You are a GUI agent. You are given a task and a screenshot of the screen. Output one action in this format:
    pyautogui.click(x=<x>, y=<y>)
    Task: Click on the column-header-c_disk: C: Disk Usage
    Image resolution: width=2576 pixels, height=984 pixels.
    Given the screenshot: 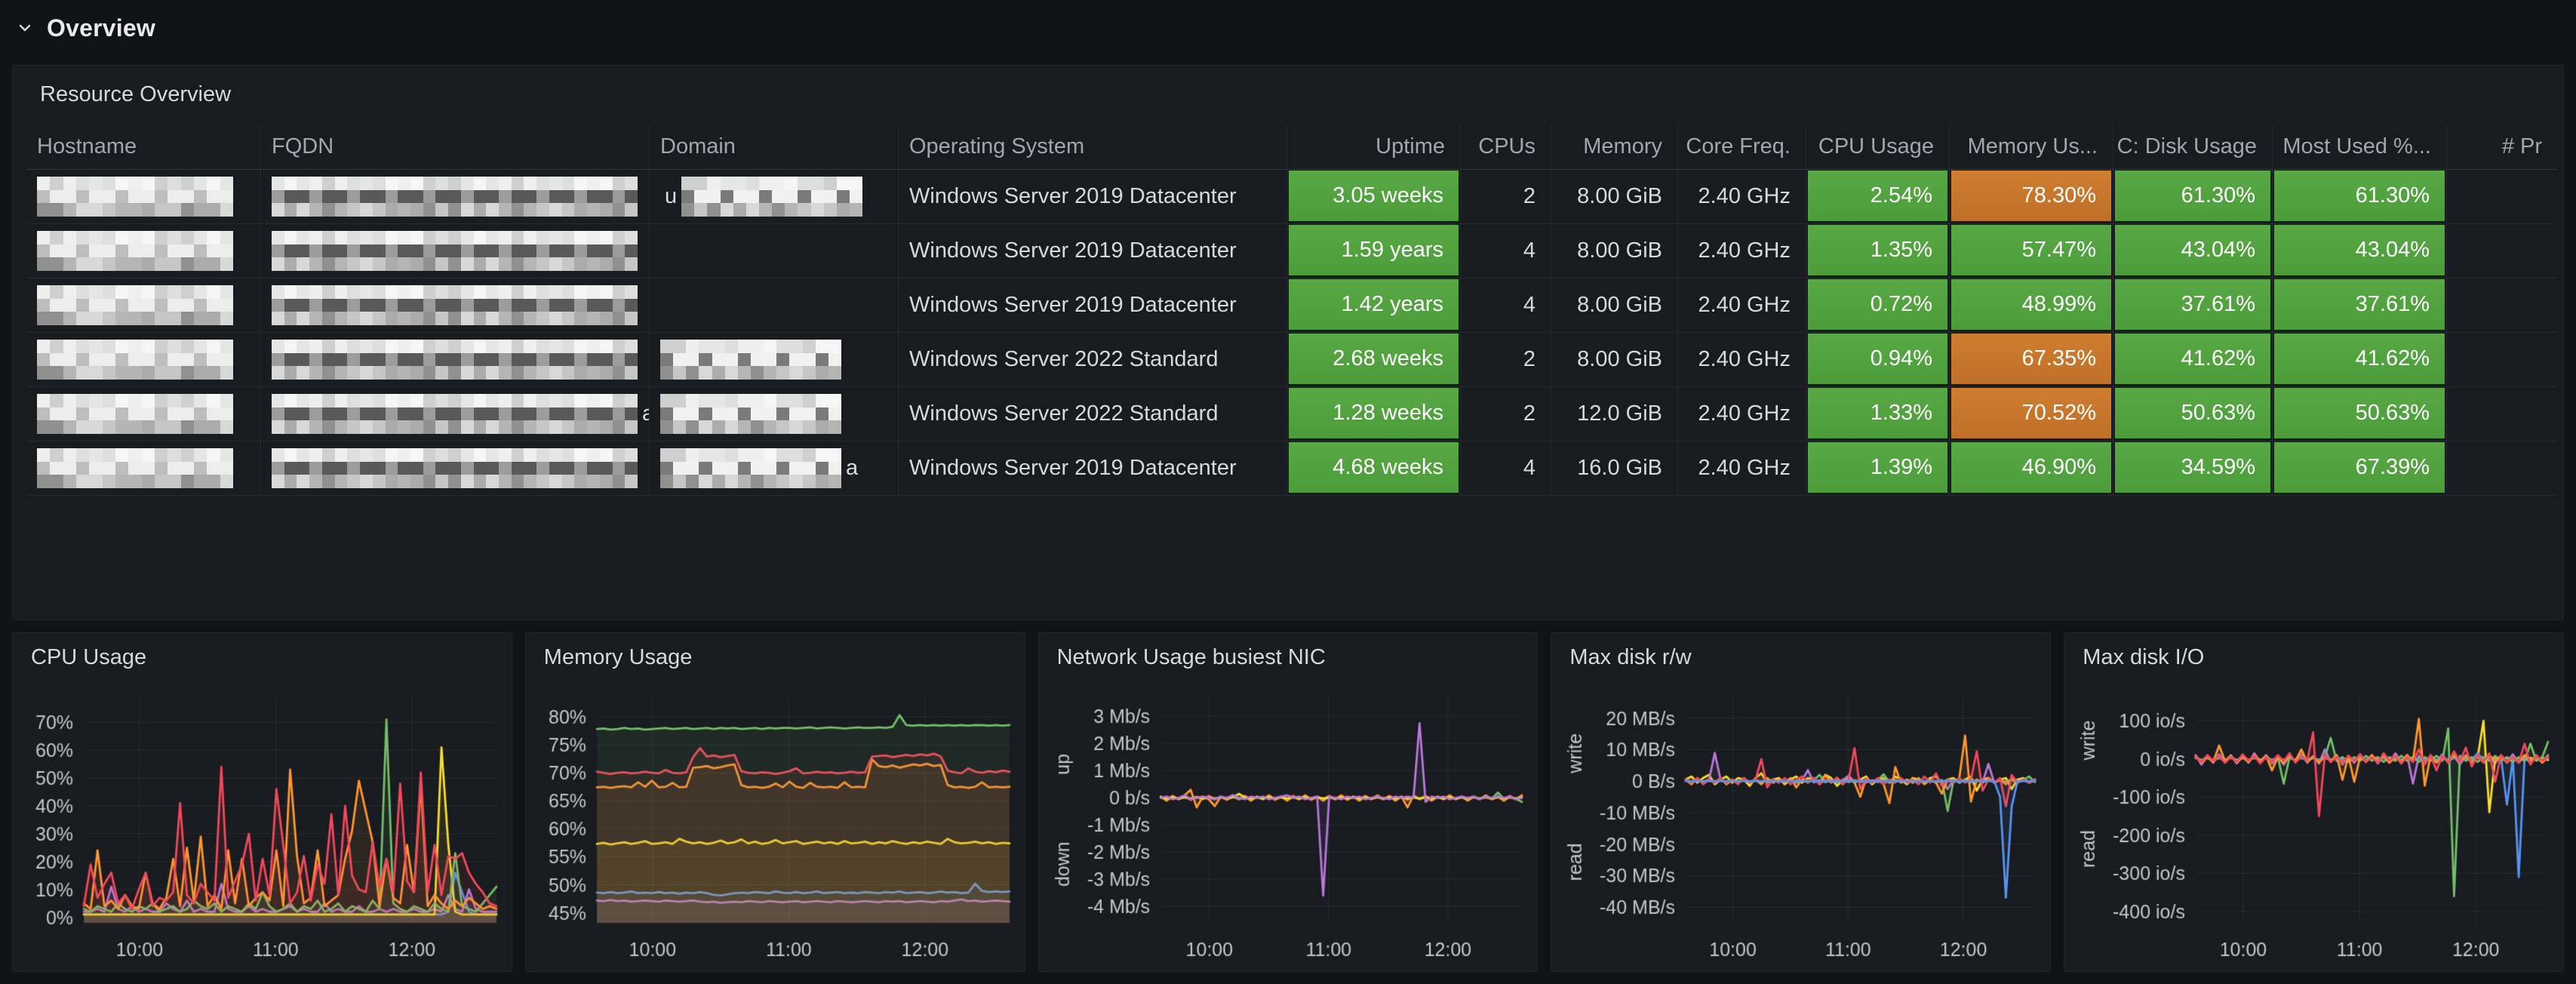 What is the action you would take?
    pyautogui.click(x=2192, y=147)
    